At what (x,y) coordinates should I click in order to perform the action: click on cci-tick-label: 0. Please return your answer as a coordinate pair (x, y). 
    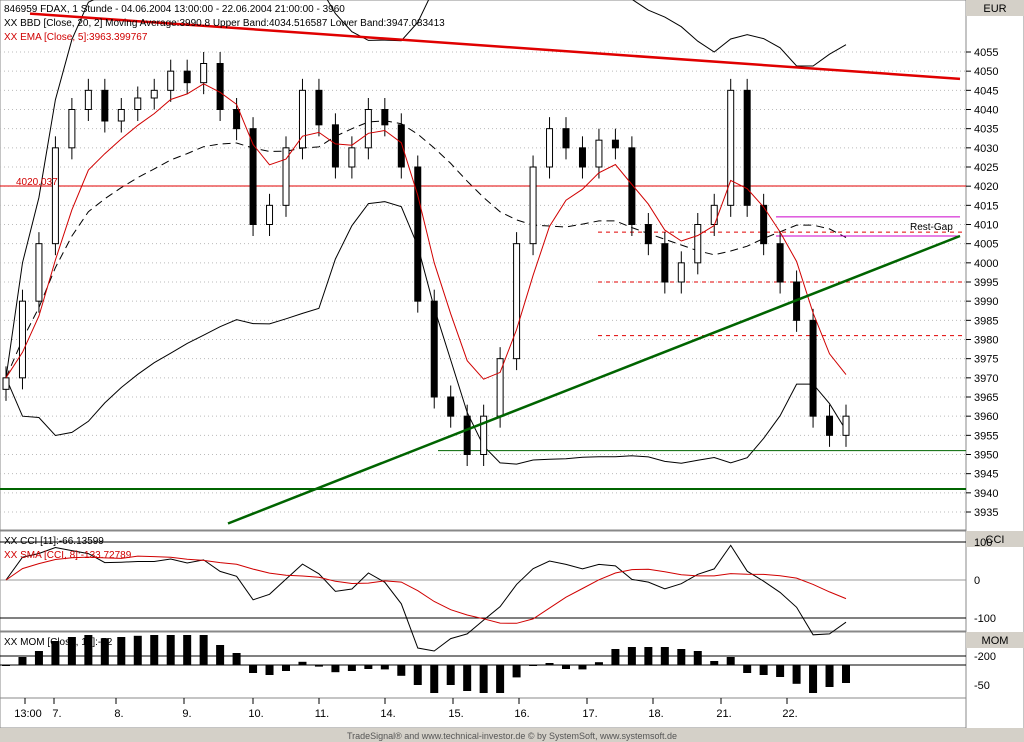
    Looking at the image, I should click on (977, 581).